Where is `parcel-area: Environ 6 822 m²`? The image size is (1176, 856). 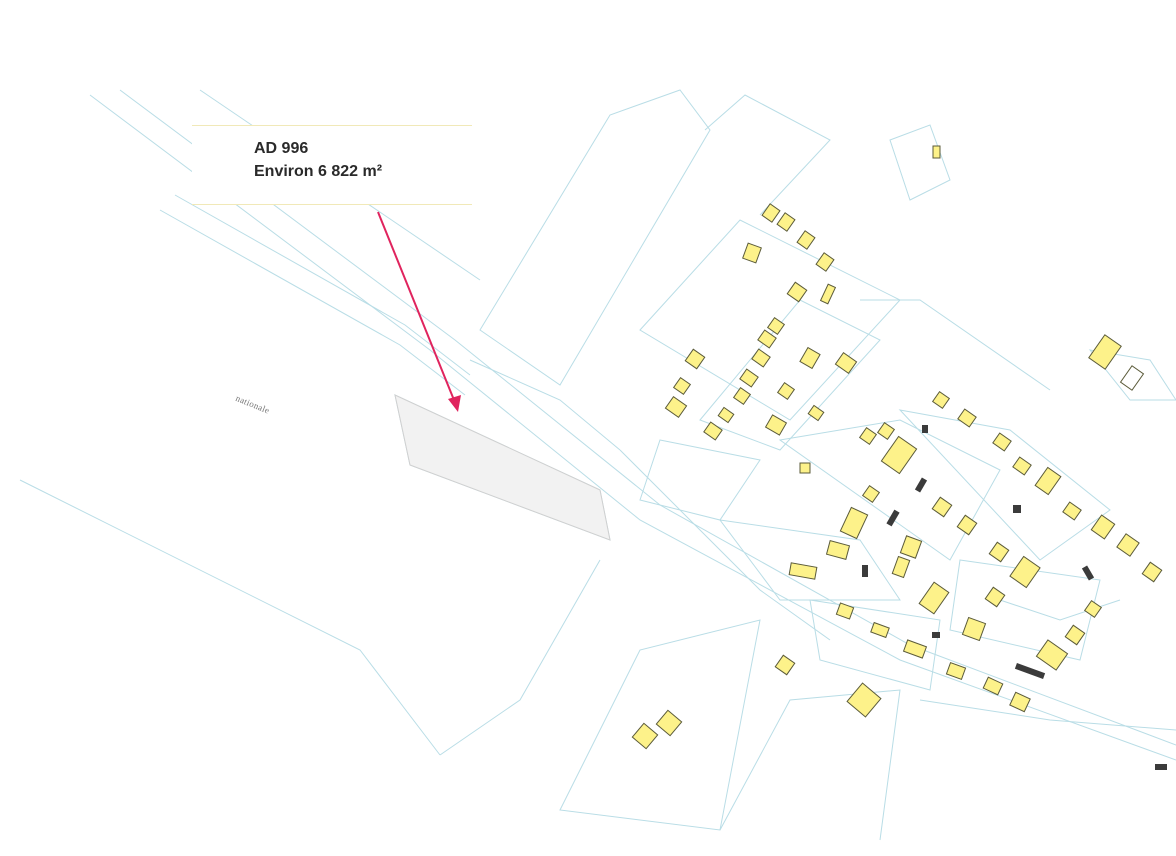 parcel-area: Environ 6 822 m² is located at coordinates (318, 171).